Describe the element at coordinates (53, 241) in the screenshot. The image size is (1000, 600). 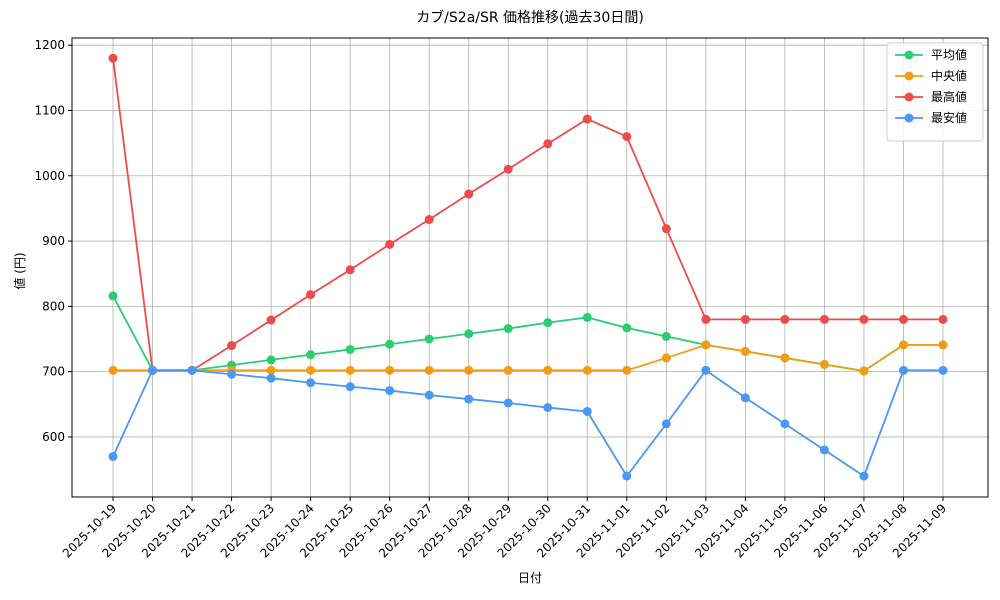
I see `y-tick-label: 900` at that location.